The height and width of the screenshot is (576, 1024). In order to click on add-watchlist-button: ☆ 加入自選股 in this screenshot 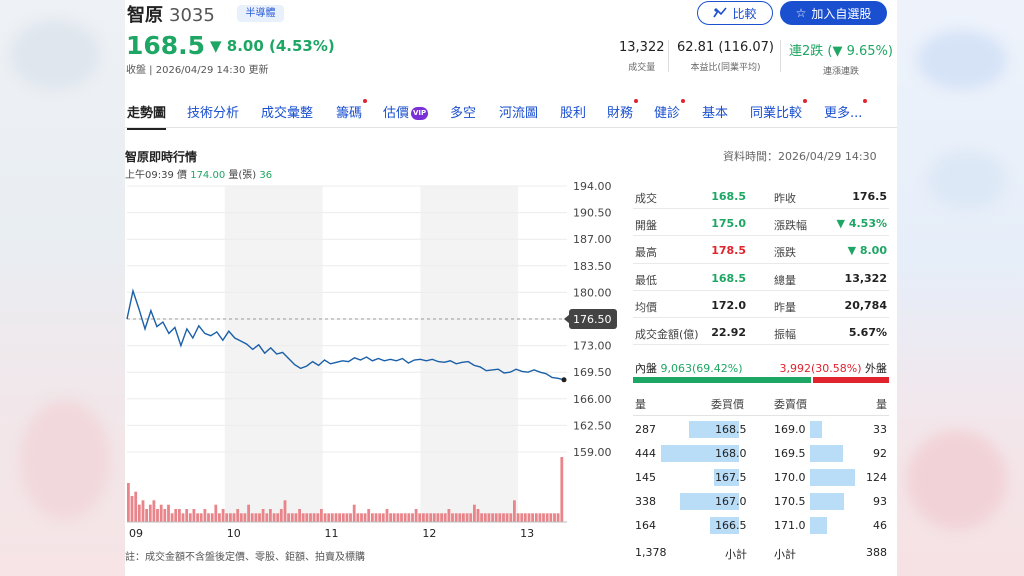, I will do `click(833, 13)`.